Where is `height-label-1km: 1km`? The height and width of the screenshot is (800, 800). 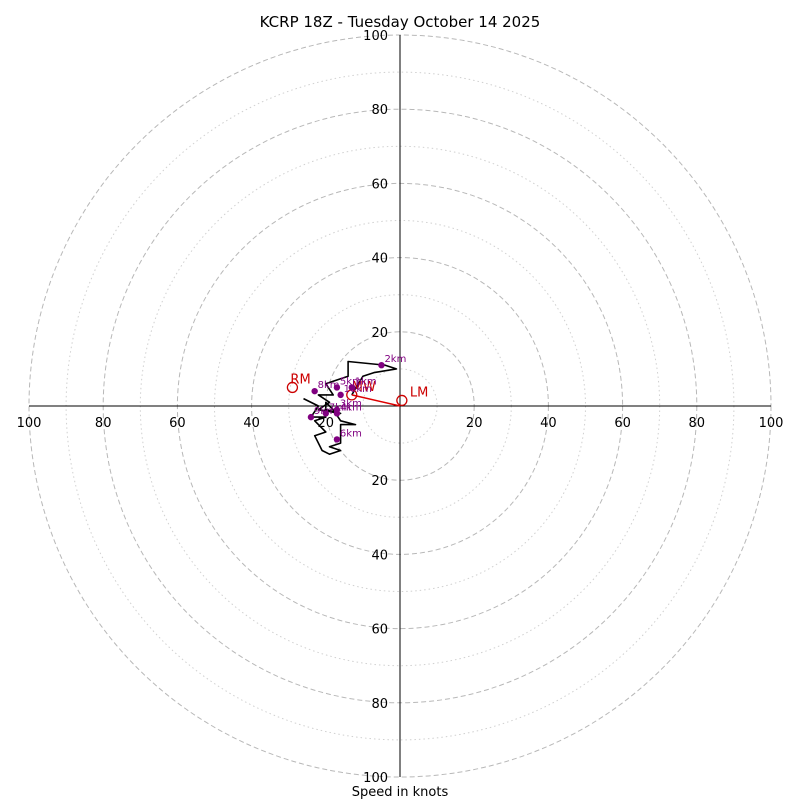 height-label-1km: 1km is located at coordinates (366, 381).